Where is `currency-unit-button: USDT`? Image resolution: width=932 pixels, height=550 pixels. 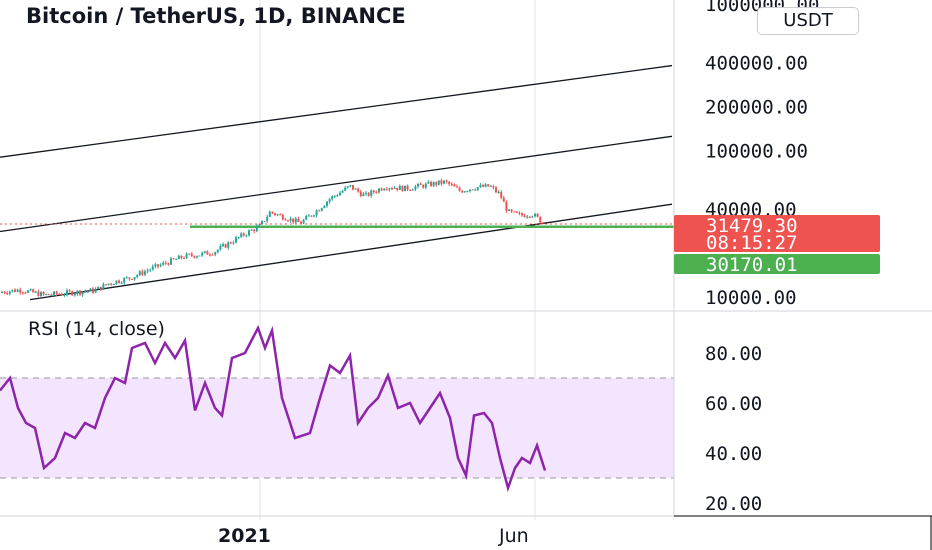 currency-unit-button: USDT is located at coordinates (808, 21).